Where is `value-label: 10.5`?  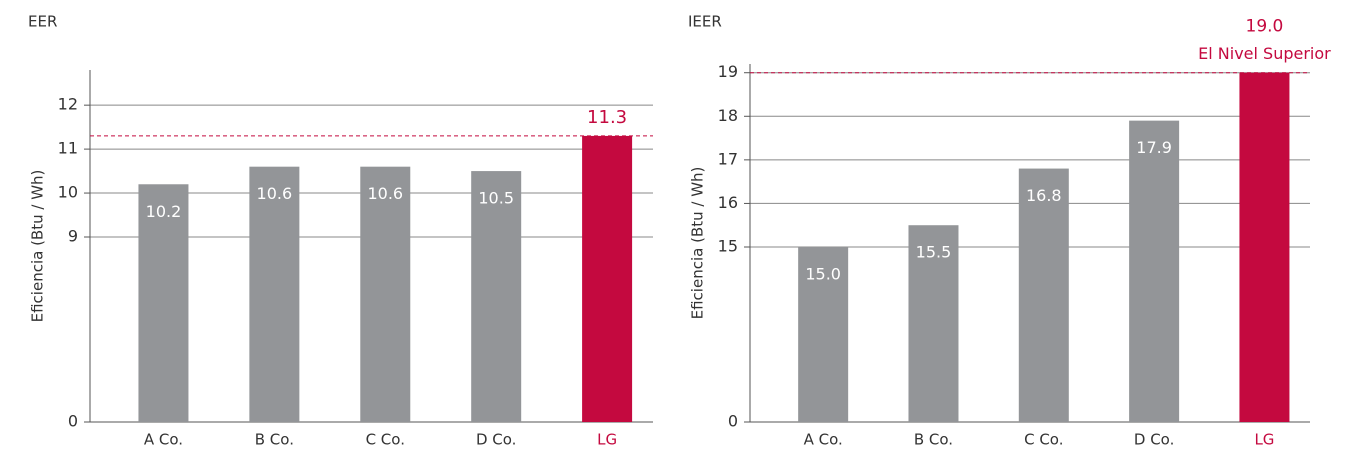 value-label: 10.5 is located at coordinates (496, 198).